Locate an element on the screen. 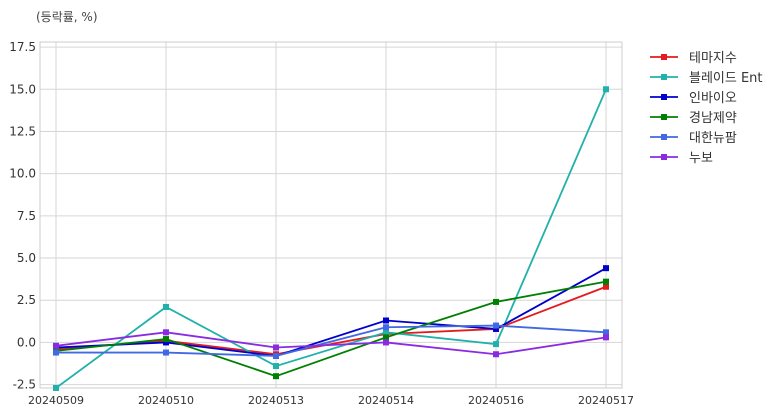  legend-label: 블레이드 Ent is located at coordinates (726, 78).